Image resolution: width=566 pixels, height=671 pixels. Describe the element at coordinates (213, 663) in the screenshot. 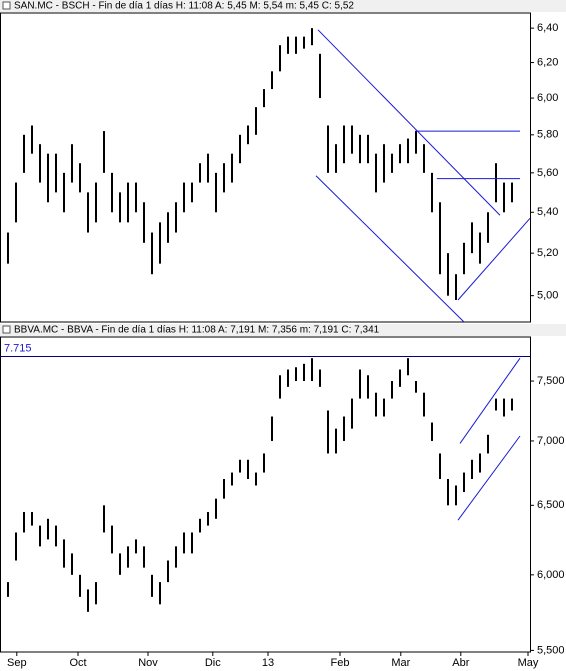

I see `x-tick-label: Dic` at that location.